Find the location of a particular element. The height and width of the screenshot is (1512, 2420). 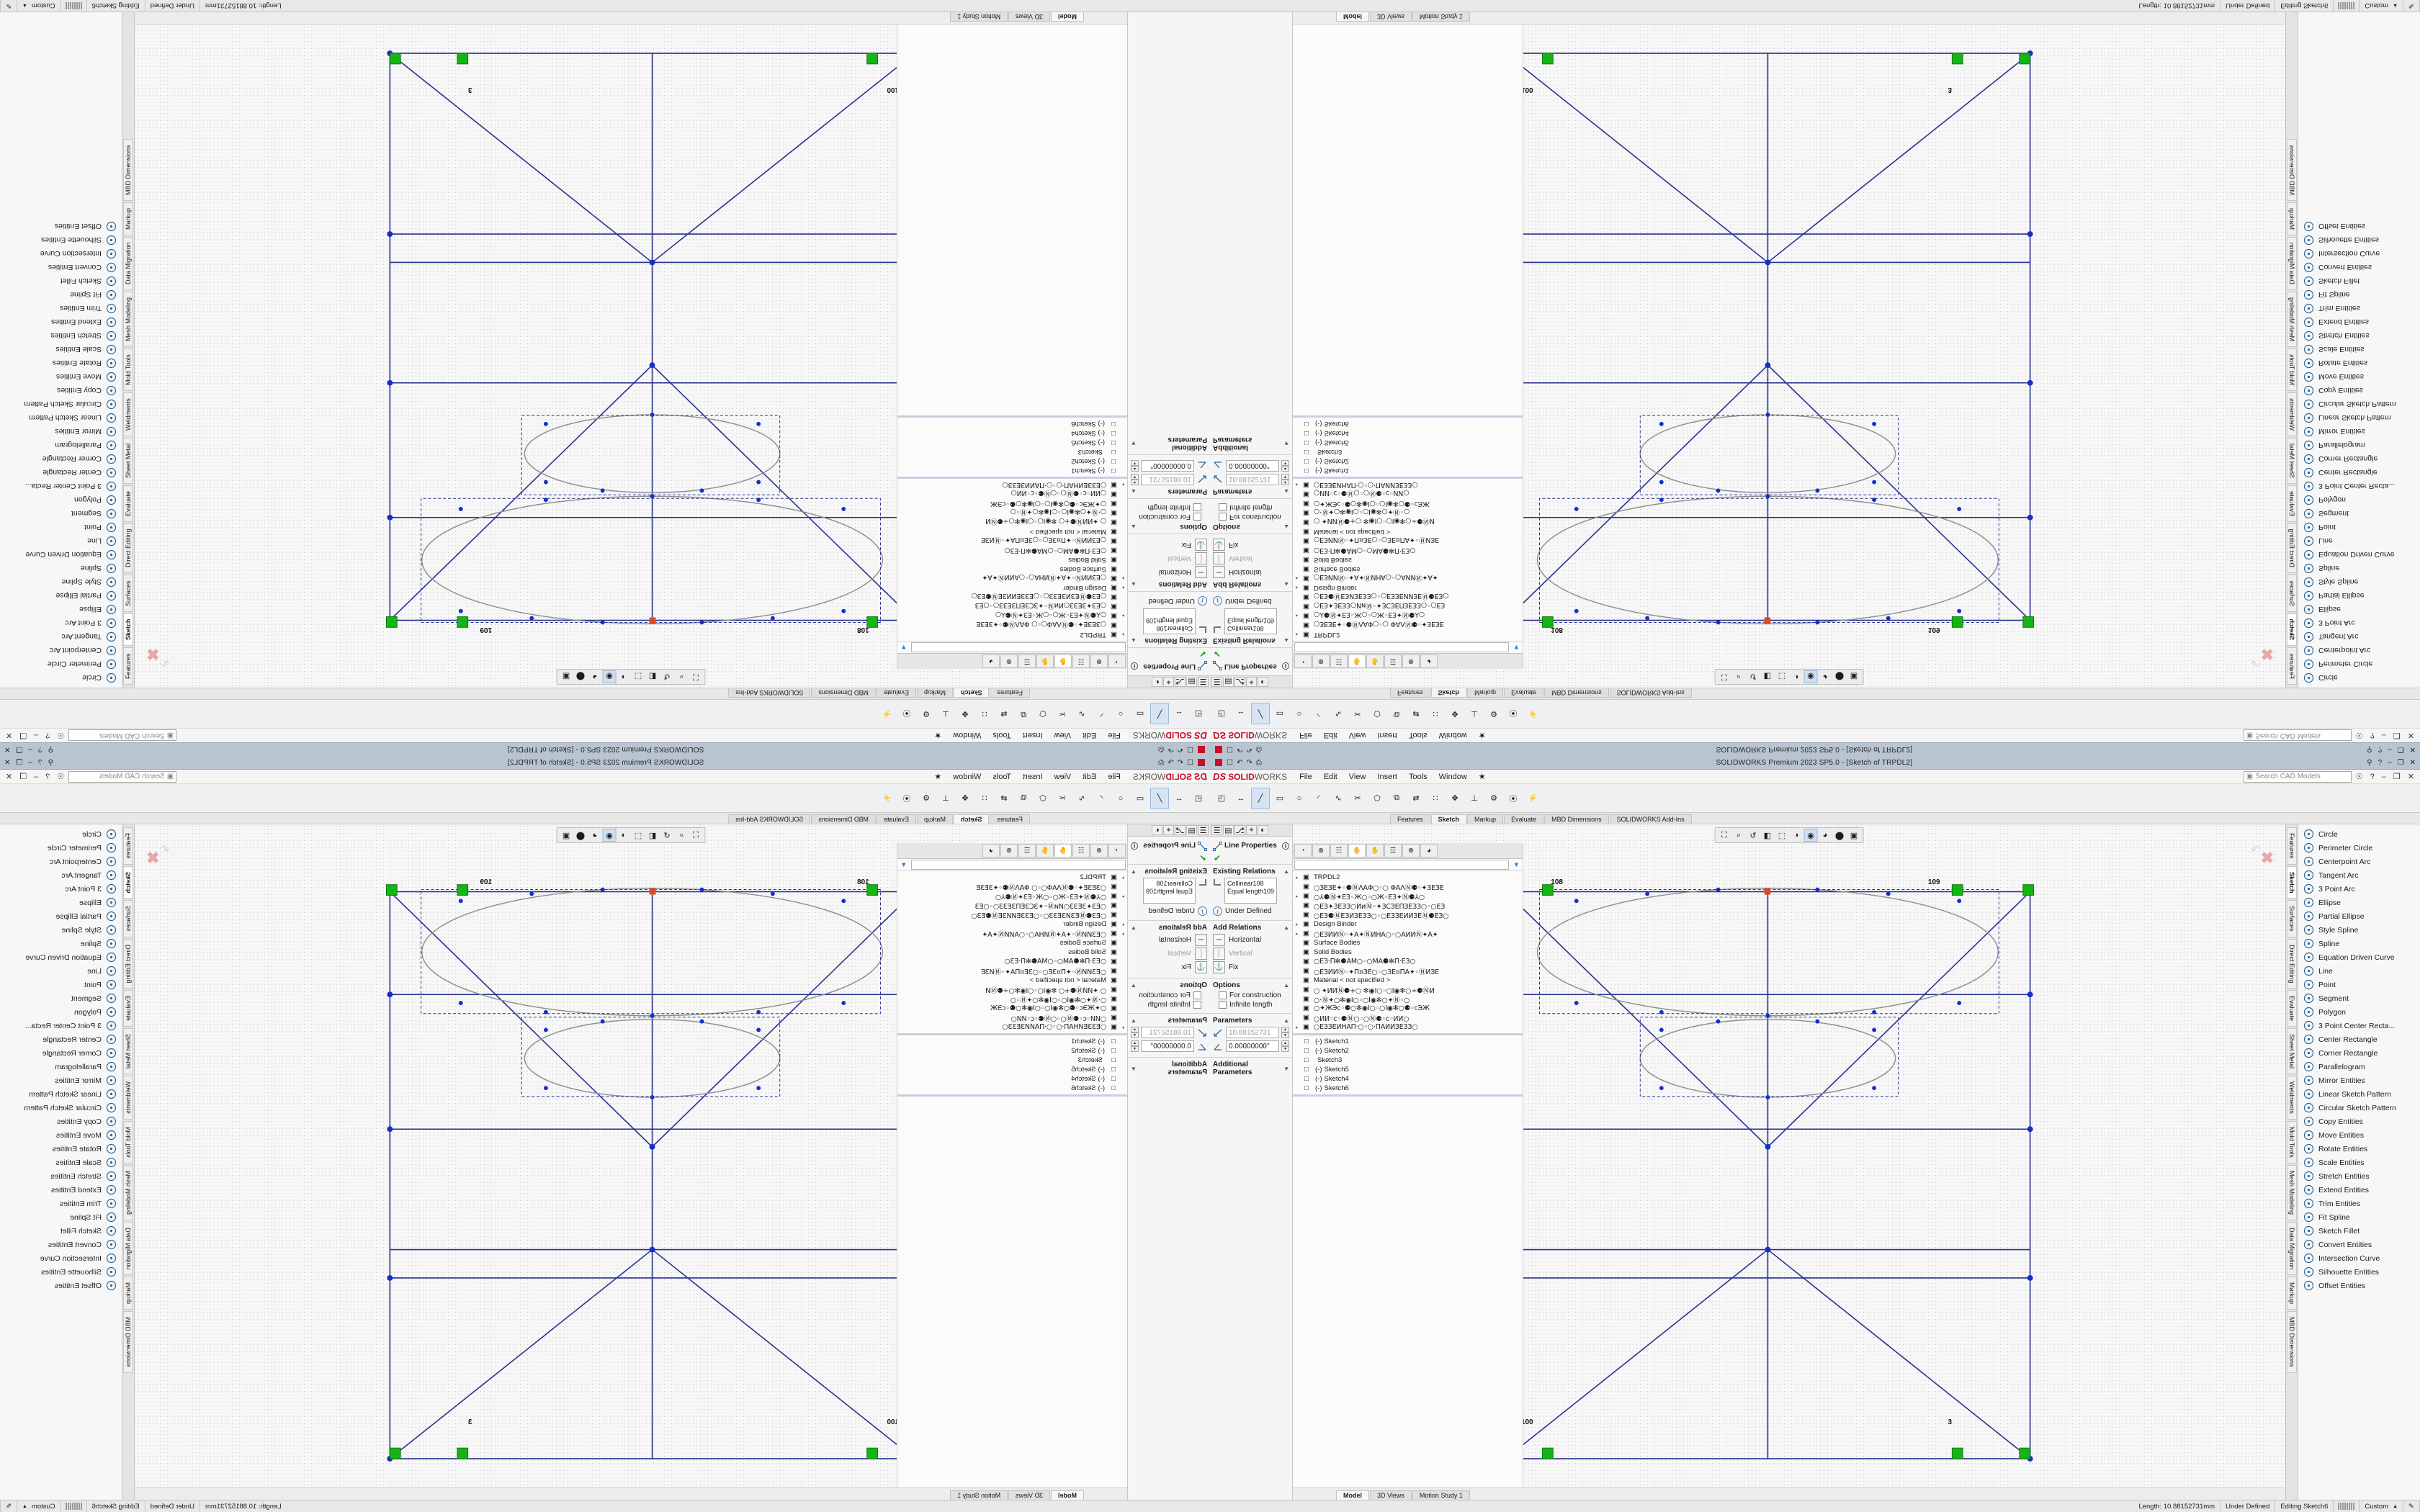

existing-relations-header: Existing Relations ▲ is located at coordinates (1169, 872).